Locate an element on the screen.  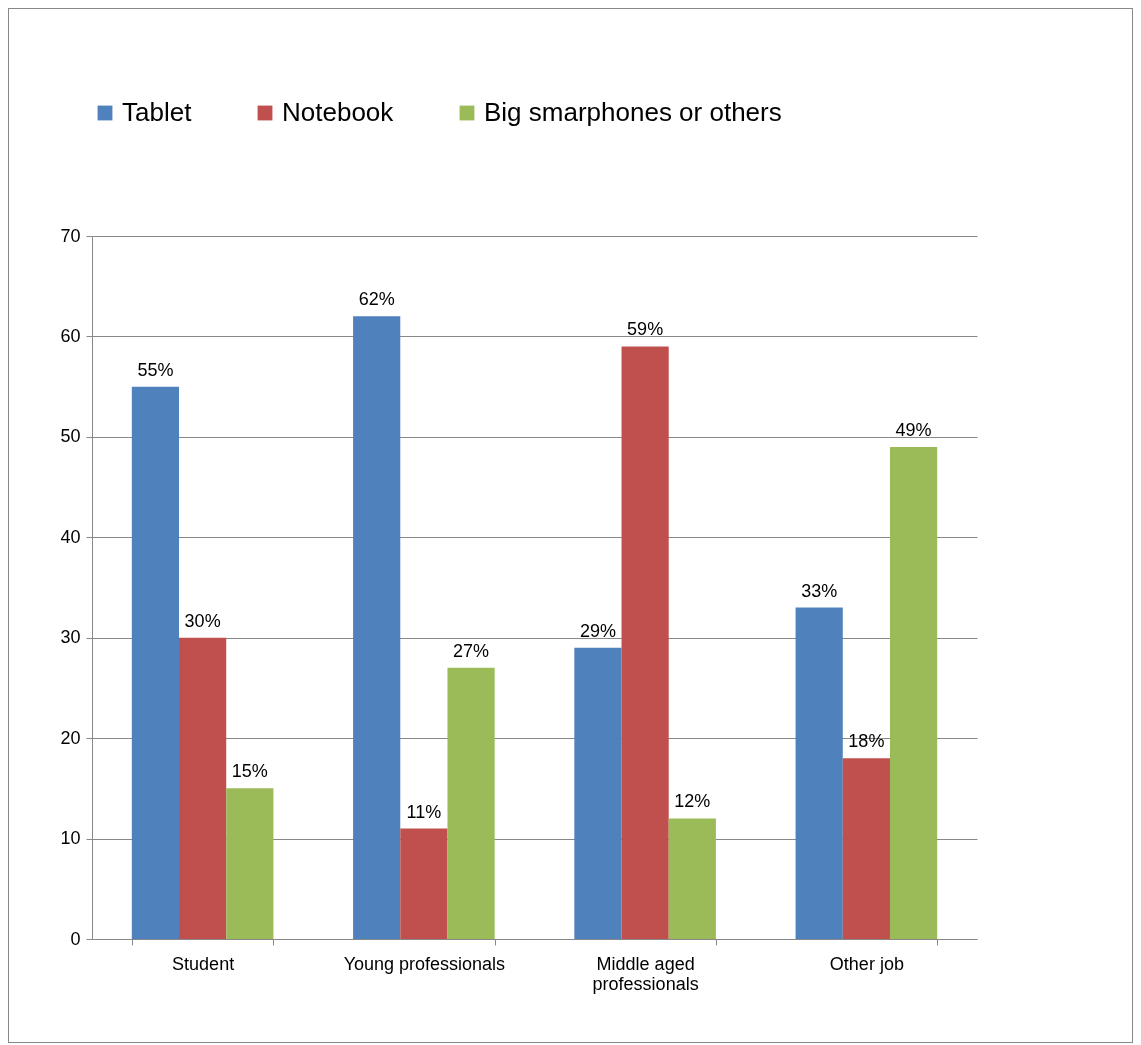
data-label: 29% is located at coordinates (597, 630).